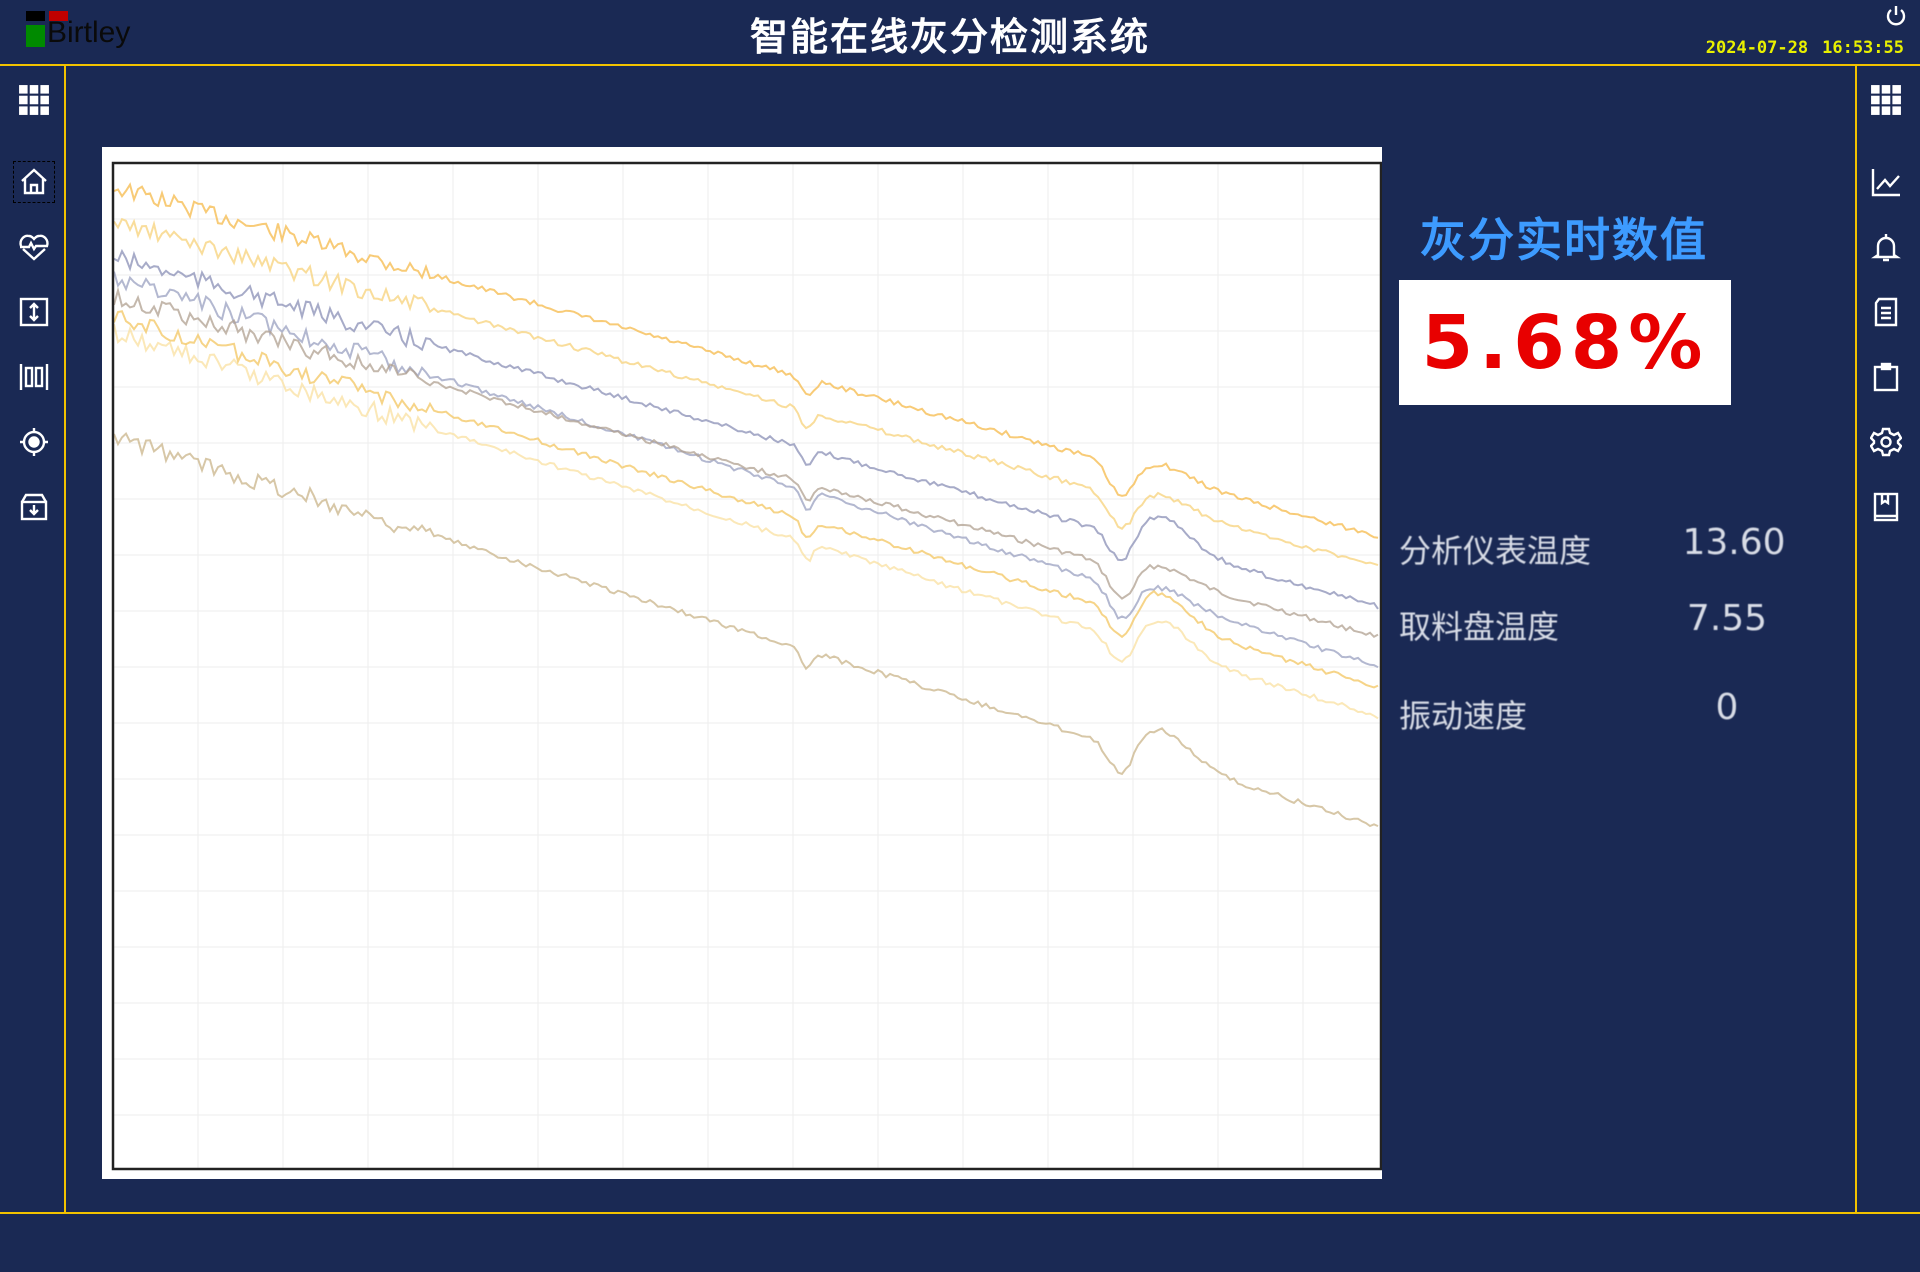 The image size is (1920, 1272). I want to click on realtime-title: 灰分实时数值, so click(1564, 240).